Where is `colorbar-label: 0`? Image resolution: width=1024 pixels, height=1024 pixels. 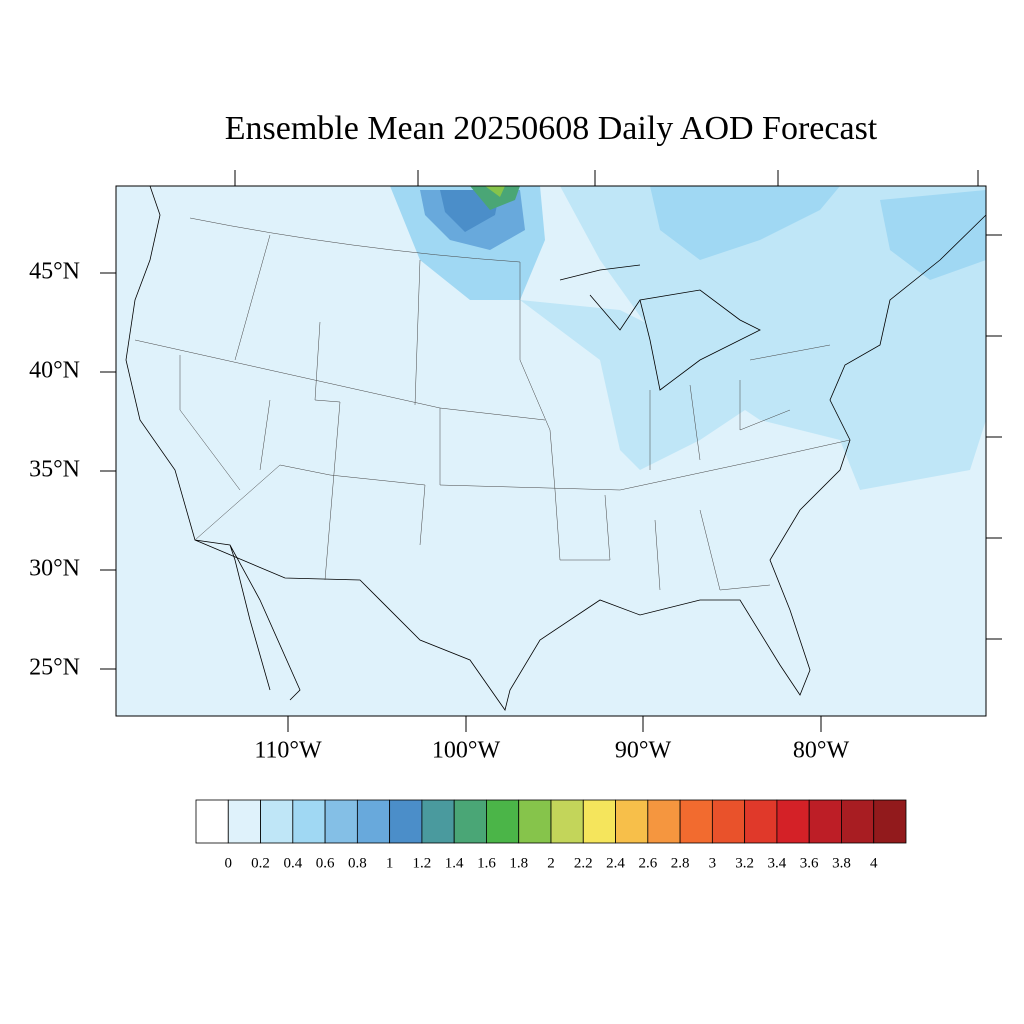 colorbar-label: 0 is located at coordinates (229, 863).